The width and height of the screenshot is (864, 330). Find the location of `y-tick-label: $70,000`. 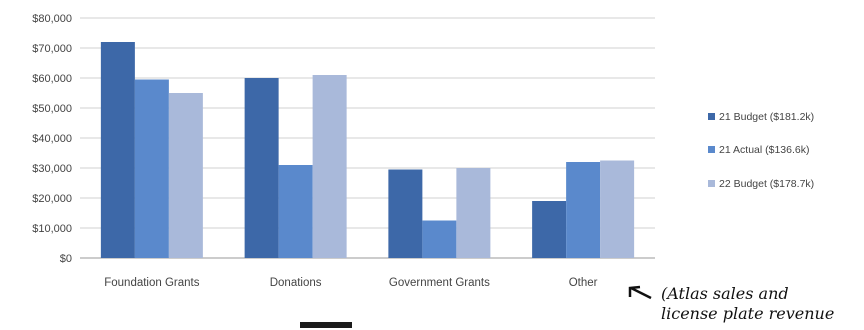

y-tick-label: $70,000 is located at coordinates (52, 49).